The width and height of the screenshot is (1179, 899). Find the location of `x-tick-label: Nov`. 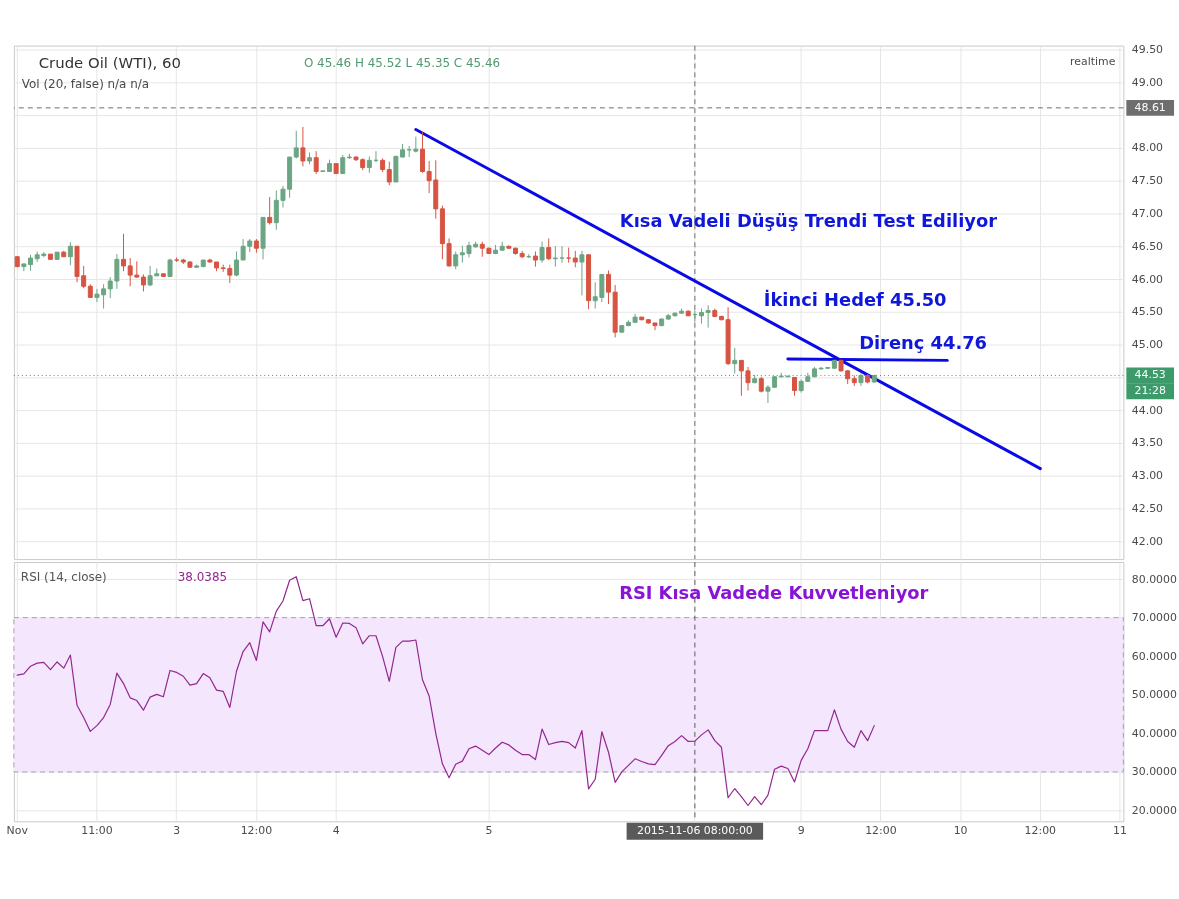

x-tick-label: Nov is located at coordinates (17, 830).